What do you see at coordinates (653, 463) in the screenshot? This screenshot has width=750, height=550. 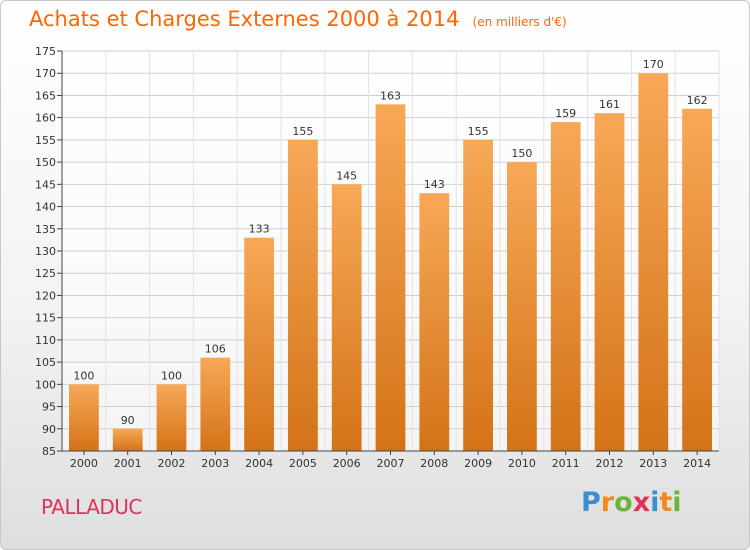 I see `x-tick-label: 2013` at bounding box center [653, 463].